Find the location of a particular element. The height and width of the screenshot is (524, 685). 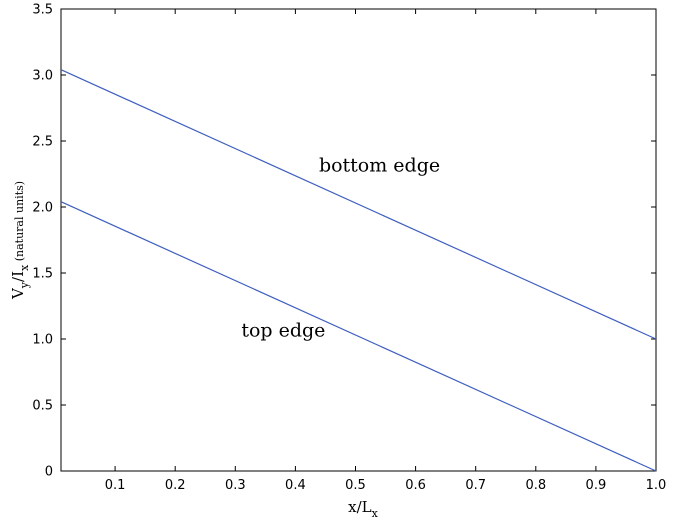

x-axis-label-sub: x is located at coordinates (375, 513).